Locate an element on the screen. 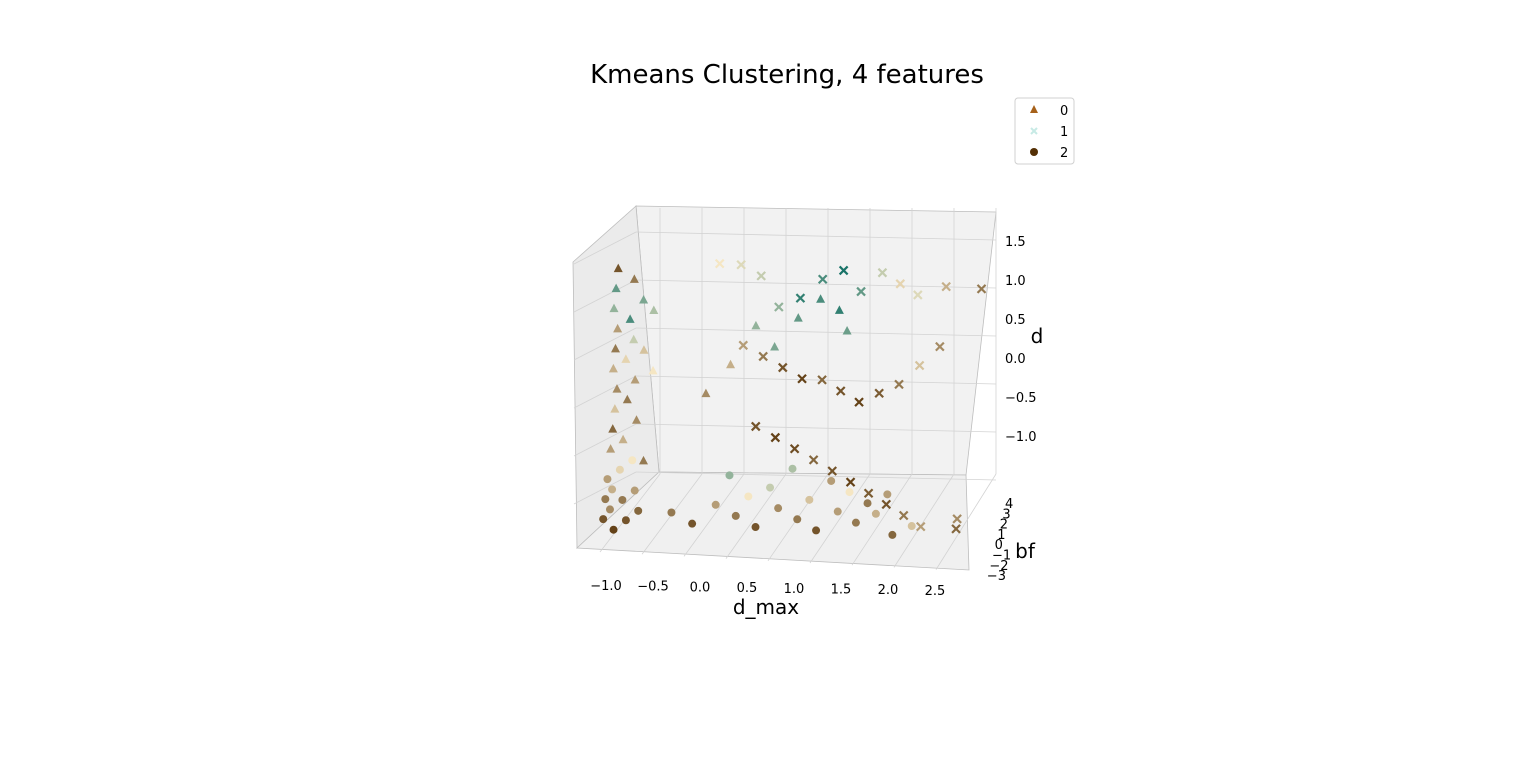  legend-entry: 0 is located at coordinates (1049, 111).